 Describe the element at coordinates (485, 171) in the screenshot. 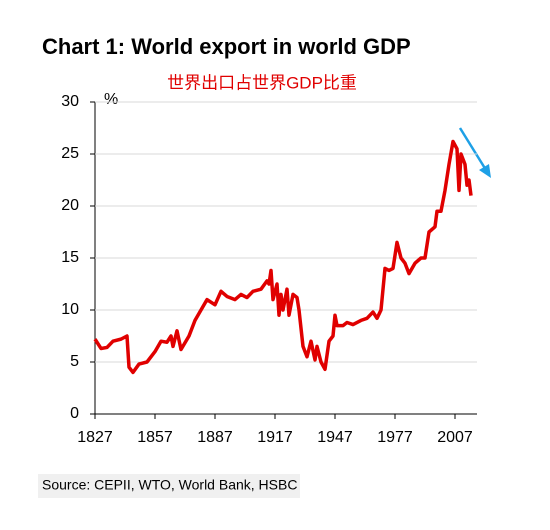

I see `arrow-head` at that location.